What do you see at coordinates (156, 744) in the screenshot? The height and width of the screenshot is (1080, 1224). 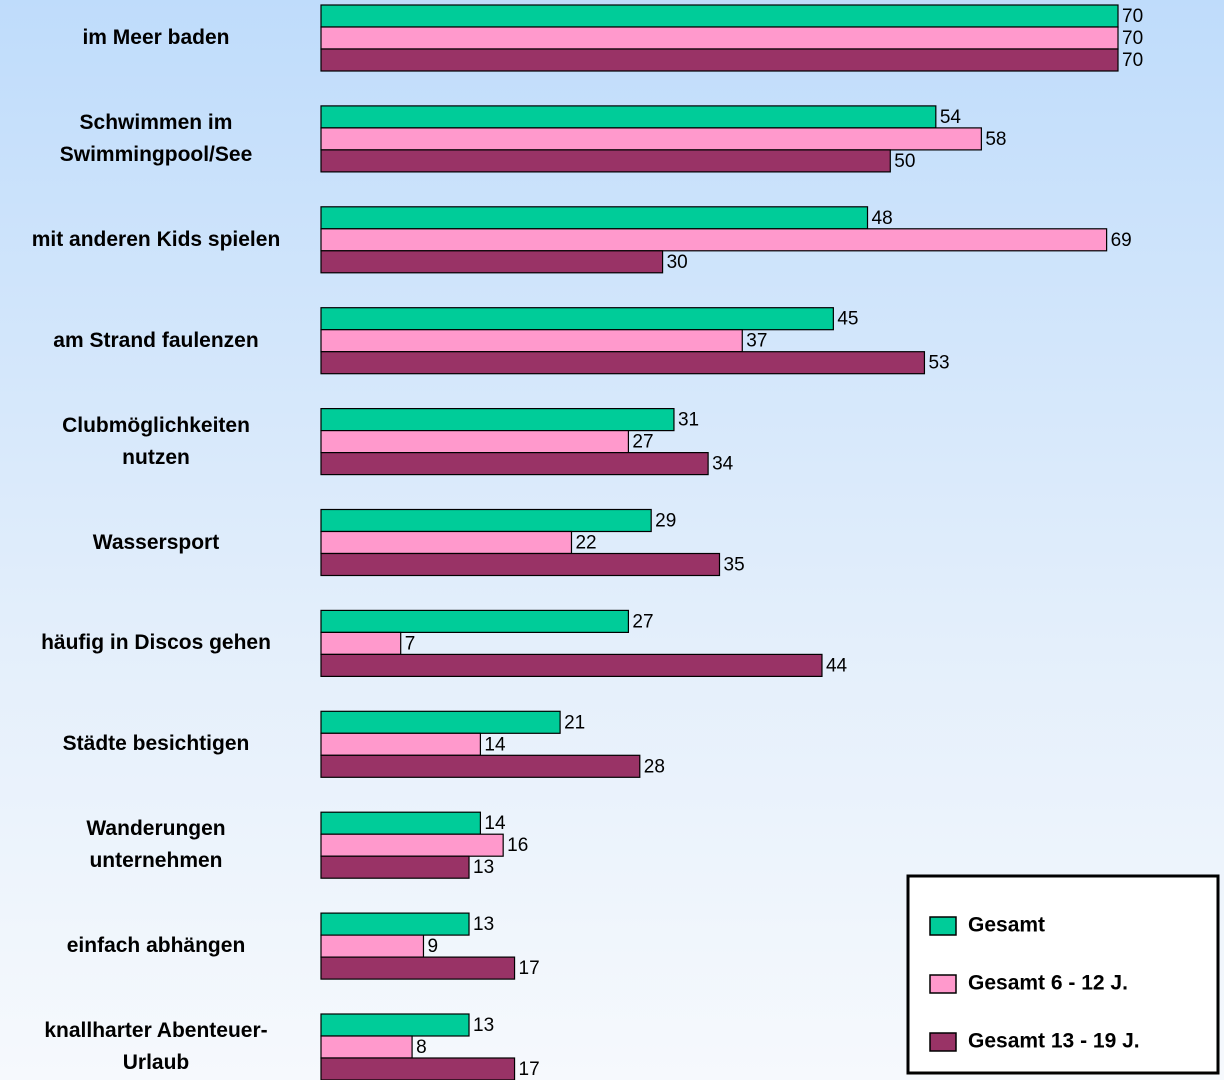 I see `category-label: Städte besichtigen` at bounding box center [156, 744].